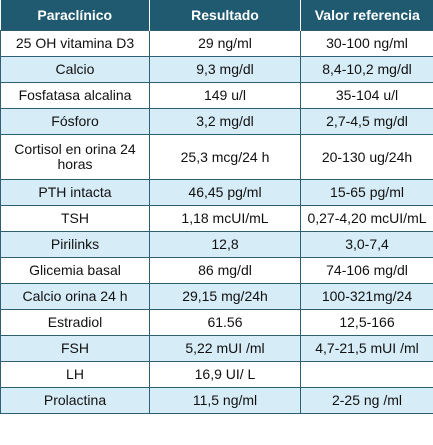  I want to click on test-name-cell: LH, so click(75, 374).